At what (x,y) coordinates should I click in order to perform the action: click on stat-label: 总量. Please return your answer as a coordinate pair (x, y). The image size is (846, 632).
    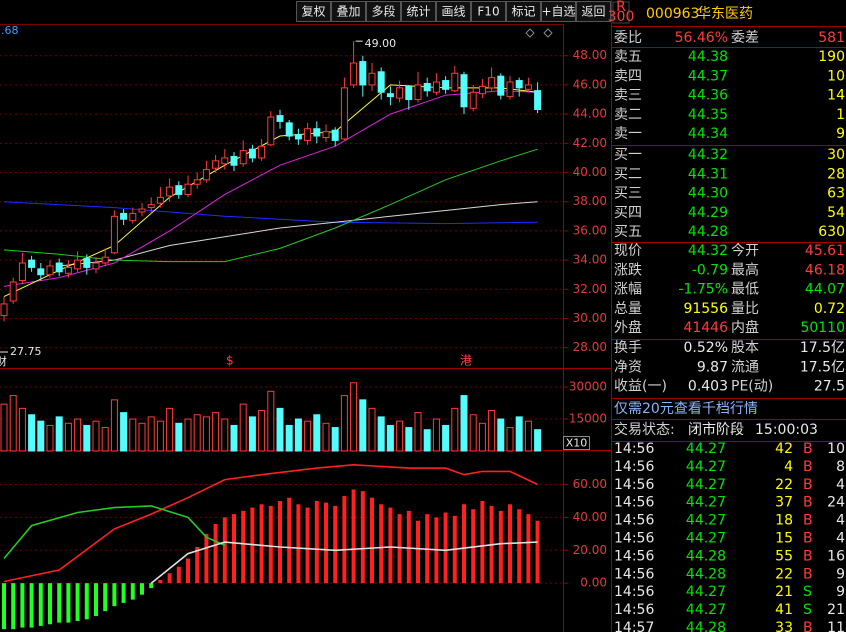
    Looking at the image, I should click on (628, 309).